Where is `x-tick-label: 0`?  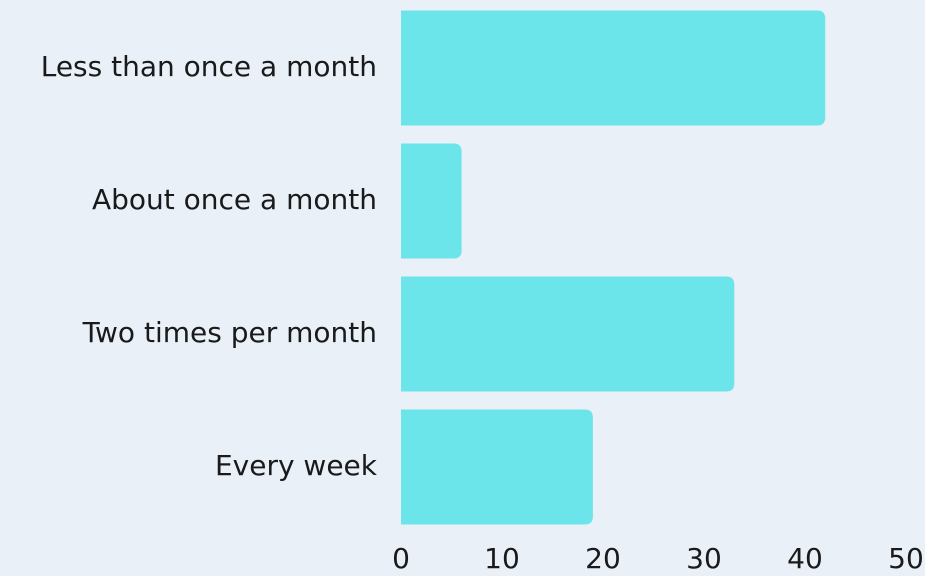 x-tick-label: 0 is located at coordinates (401, 558).